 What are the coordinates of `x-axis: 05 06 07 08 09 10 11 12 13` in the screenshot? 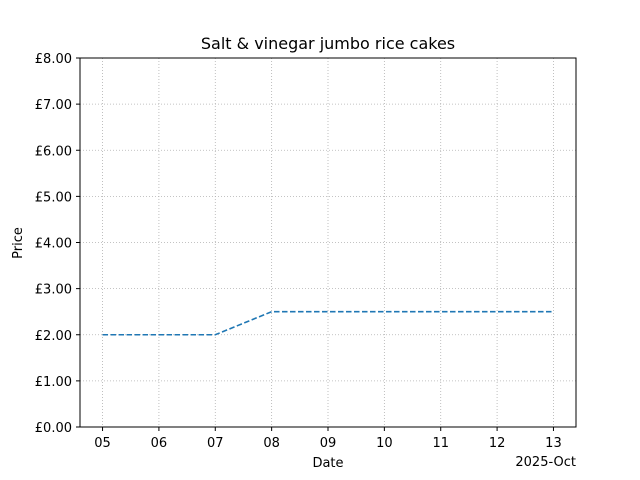 It's located at (328, 439).